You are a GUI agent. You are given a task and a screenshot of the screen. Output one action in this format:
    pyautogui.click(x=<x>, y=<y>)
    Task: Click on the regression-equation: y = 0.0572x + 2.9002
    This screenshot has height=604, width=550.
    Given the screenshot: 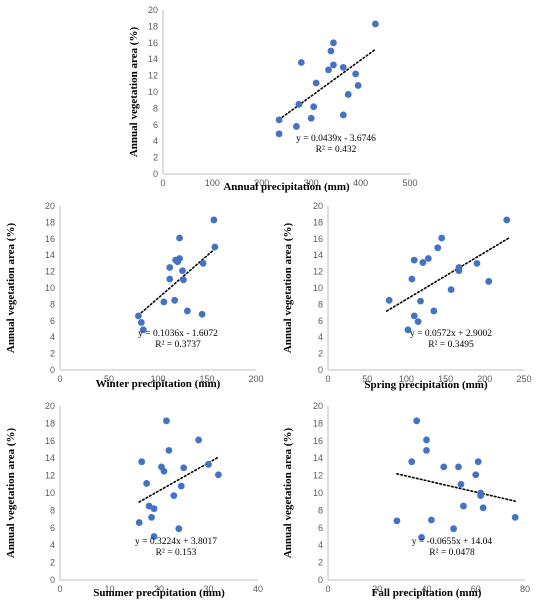 What is the action you would take?
    pyautogui.click(x=451, y=334)
    